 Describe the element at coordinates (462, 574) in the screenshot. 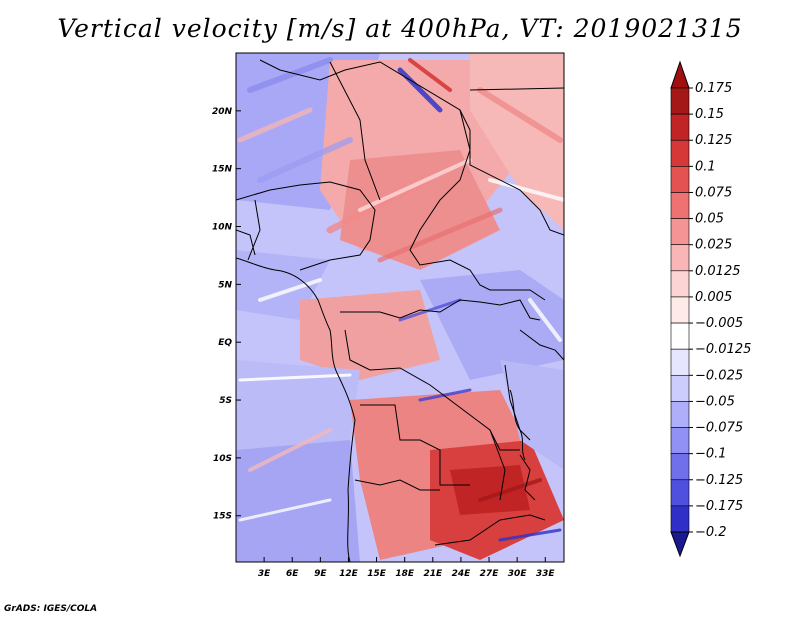

I see `x-tick-label: 24E` at that location.